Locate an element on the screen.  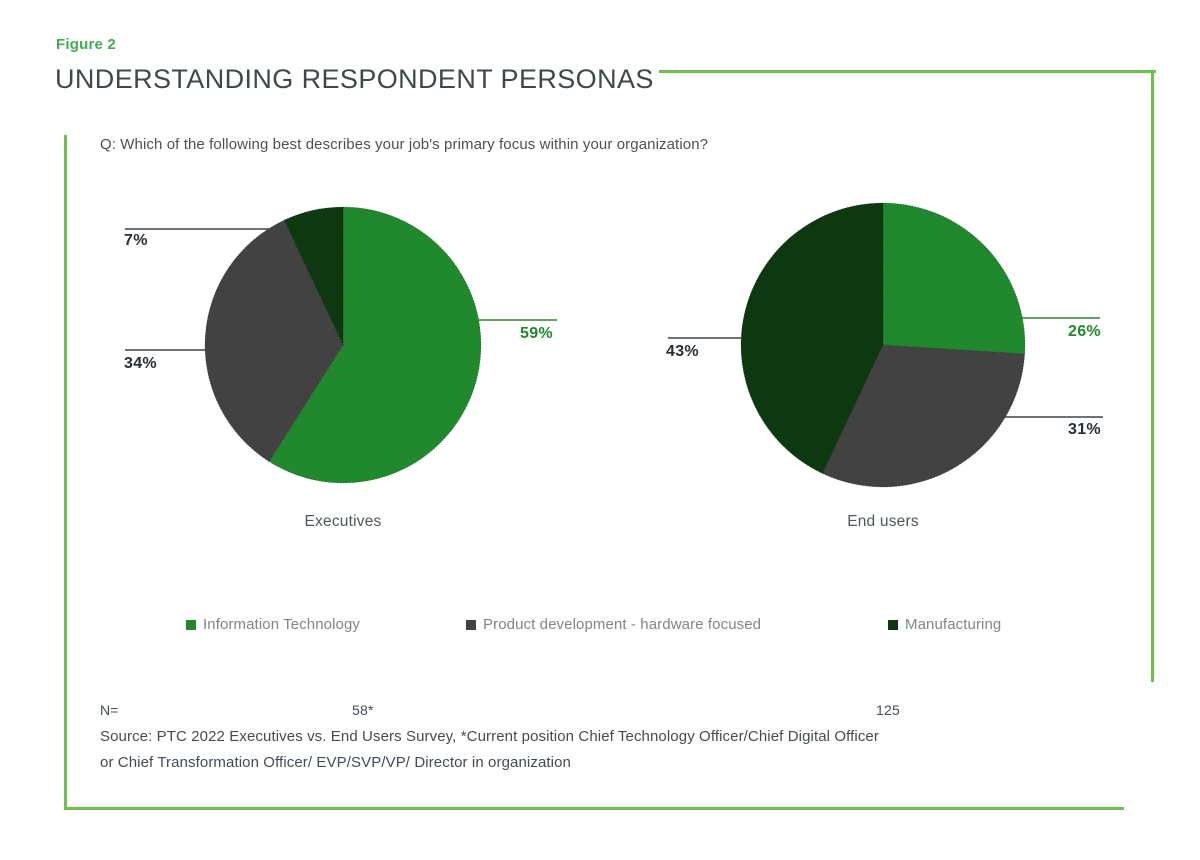
border-line-top-right is located at coordinates (907, 71).